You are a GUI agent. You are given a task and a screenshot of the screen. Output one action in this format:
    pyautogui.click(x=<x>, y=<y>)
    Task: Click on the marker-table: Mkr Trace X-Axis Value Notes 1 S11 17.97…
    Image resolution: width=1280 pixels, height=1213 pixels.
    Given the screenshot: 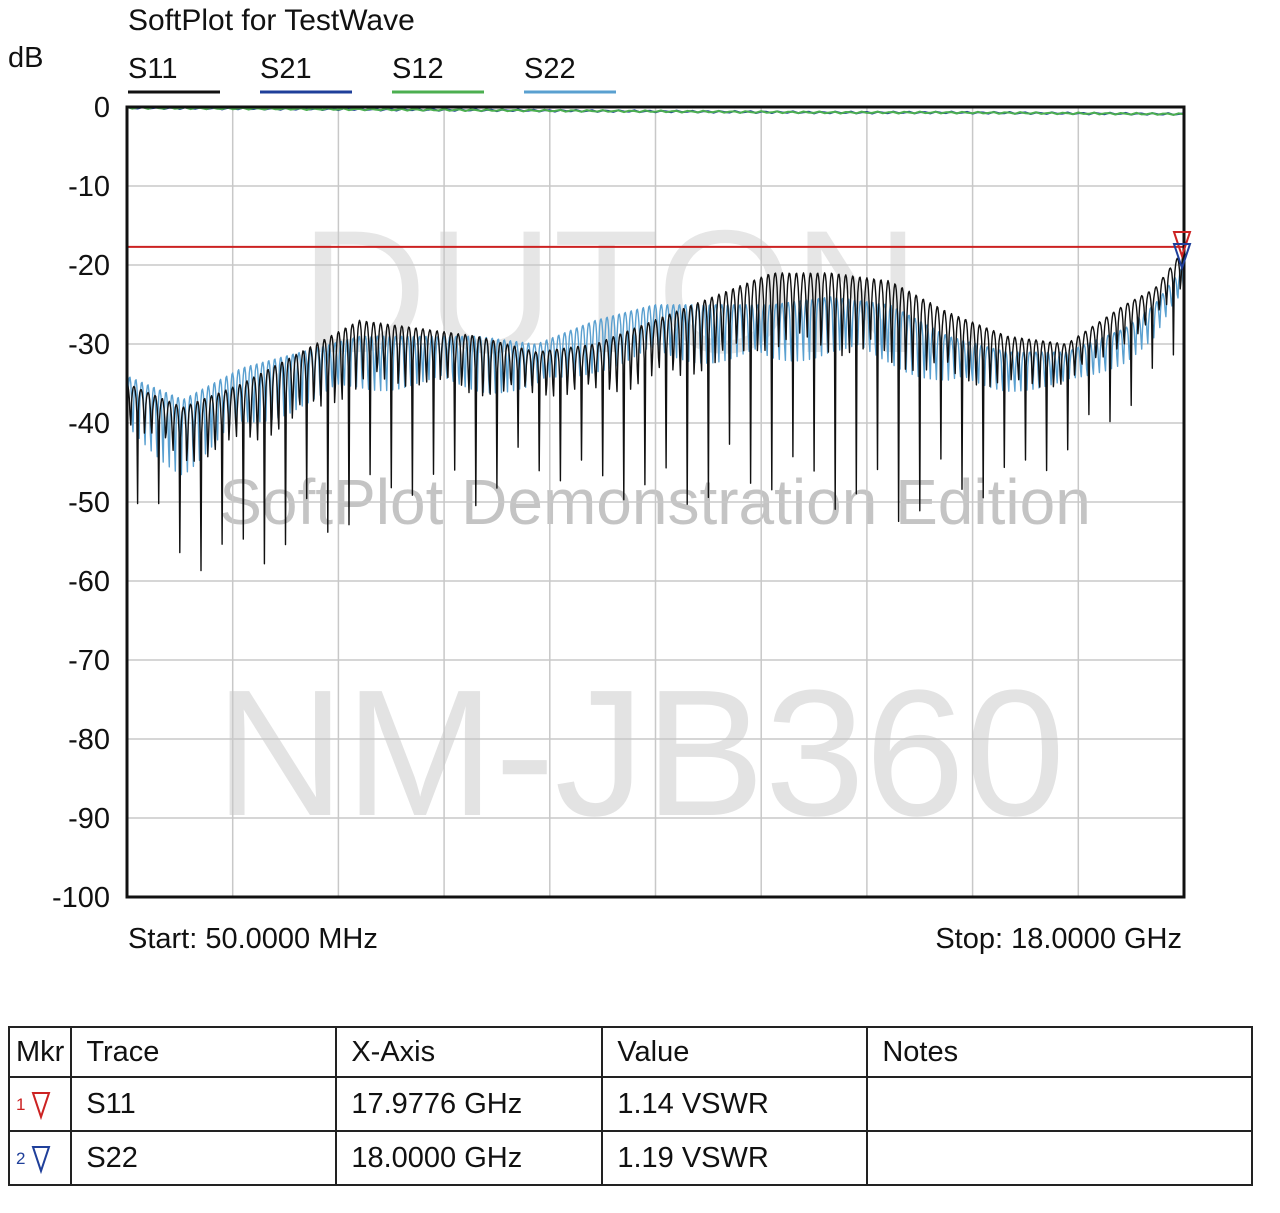 What is the action you would take?
    pyautogui.click(x=630, y=1106)
    